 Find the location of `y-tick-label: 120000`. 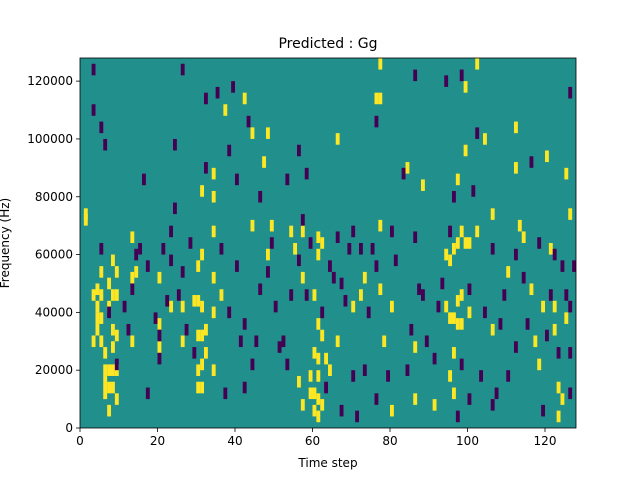

y-tick-label: 120000 is located at coordinates (50, 81).